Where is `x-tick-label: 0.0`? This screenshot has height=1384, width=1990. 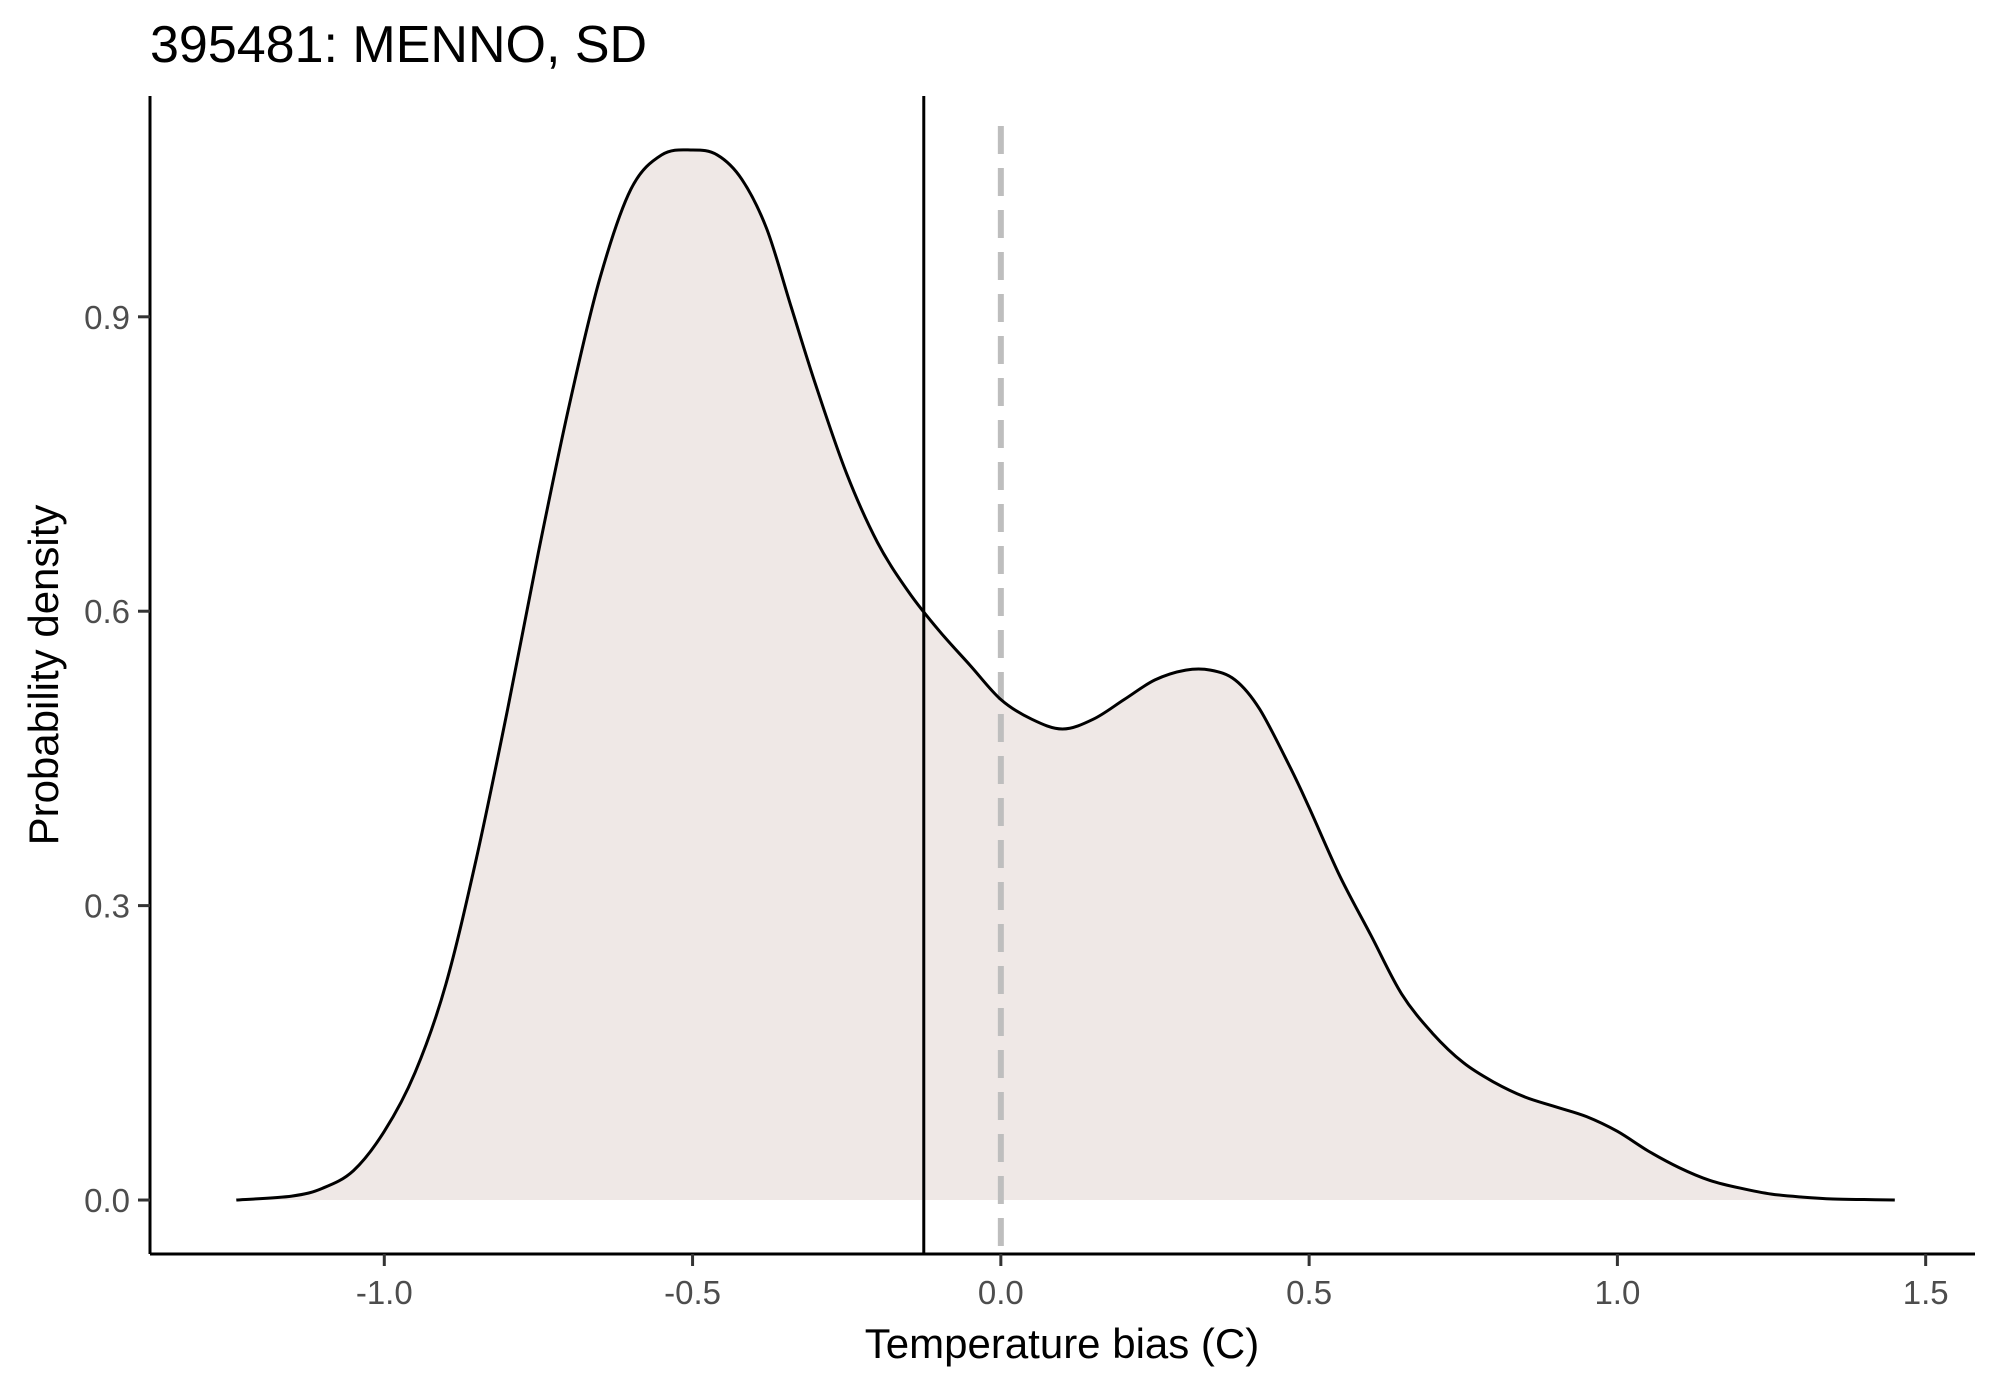 x-tick-label: 0.0 is located at coordinates (1001, 1292).